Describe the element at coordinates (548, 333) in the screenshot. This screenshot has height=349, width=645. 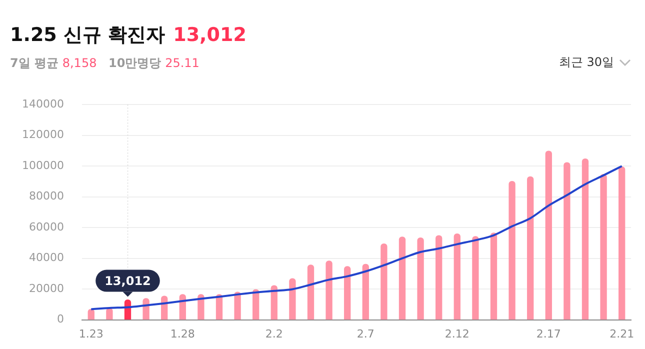
I see `x-tick-label: 2.17` at that location.